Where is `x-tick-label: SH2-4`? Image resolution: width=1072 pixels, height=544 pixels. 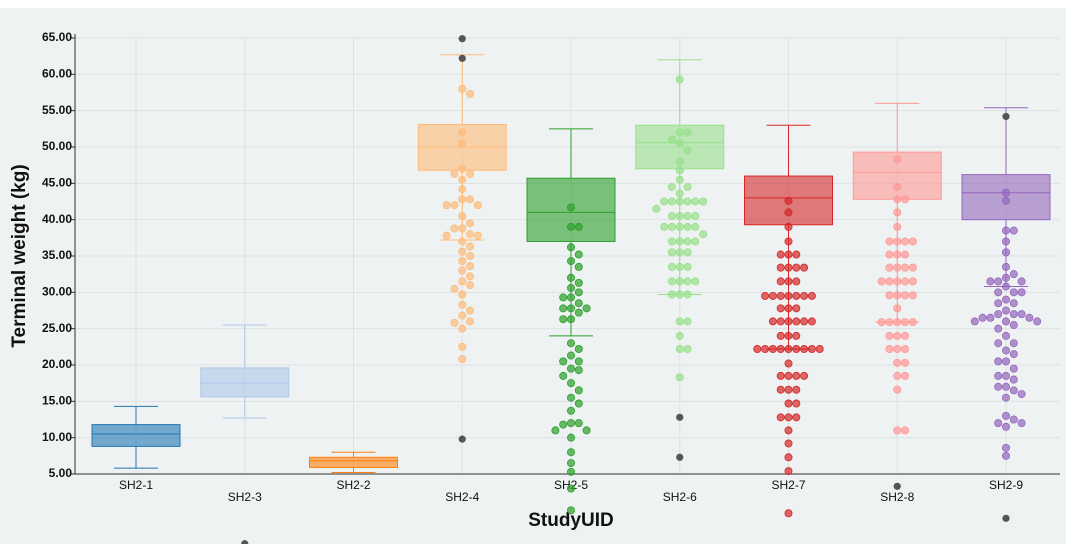
x-tick-label: SH2-4 is located at coordinates (462, 497).